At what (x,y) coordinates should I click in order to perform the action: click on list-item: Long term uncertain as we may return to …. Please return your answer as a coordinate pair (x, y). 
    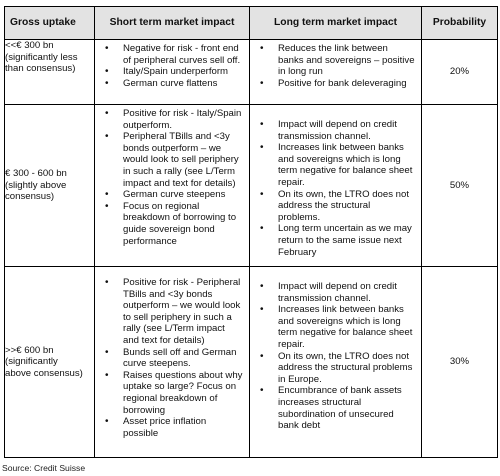
    Looking at the image, I should click on (335, 240).